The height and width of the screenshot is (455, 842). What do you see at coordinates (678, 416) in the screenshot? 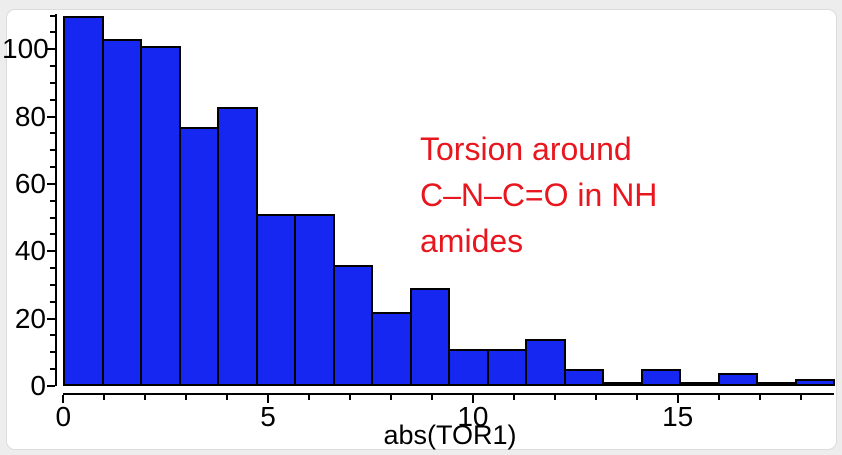
I see `x-tick-label: 15` at bounding box center [678, 416].